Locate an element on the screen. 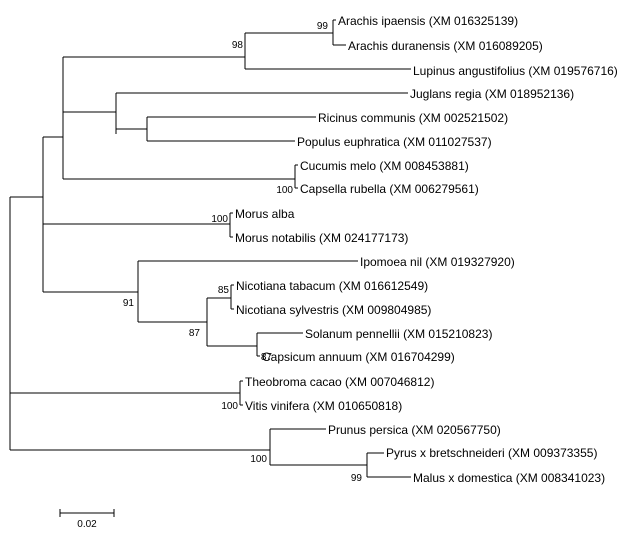  bootstrap-value: 85 is located at coordinates (224, 290).